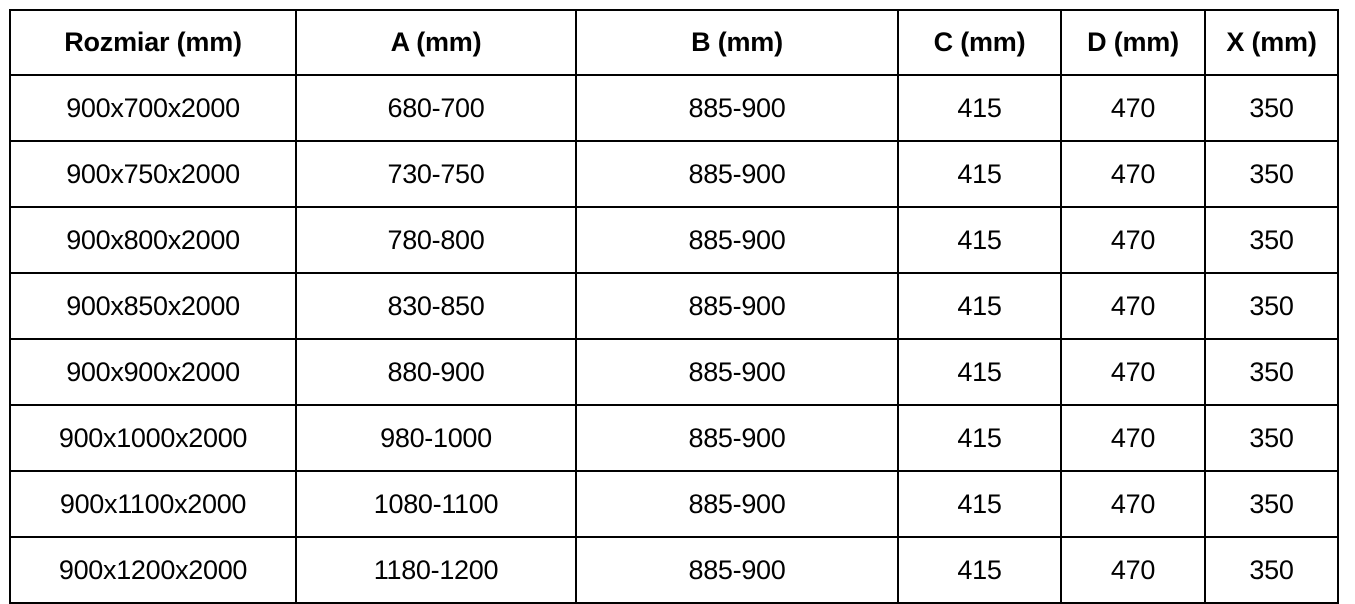 The image size is (1355, 604). What do you see at coordinates (153, 240) in the screenshot?
I see `cell-size: 900x800x2000` at bounding box center [153, 240].